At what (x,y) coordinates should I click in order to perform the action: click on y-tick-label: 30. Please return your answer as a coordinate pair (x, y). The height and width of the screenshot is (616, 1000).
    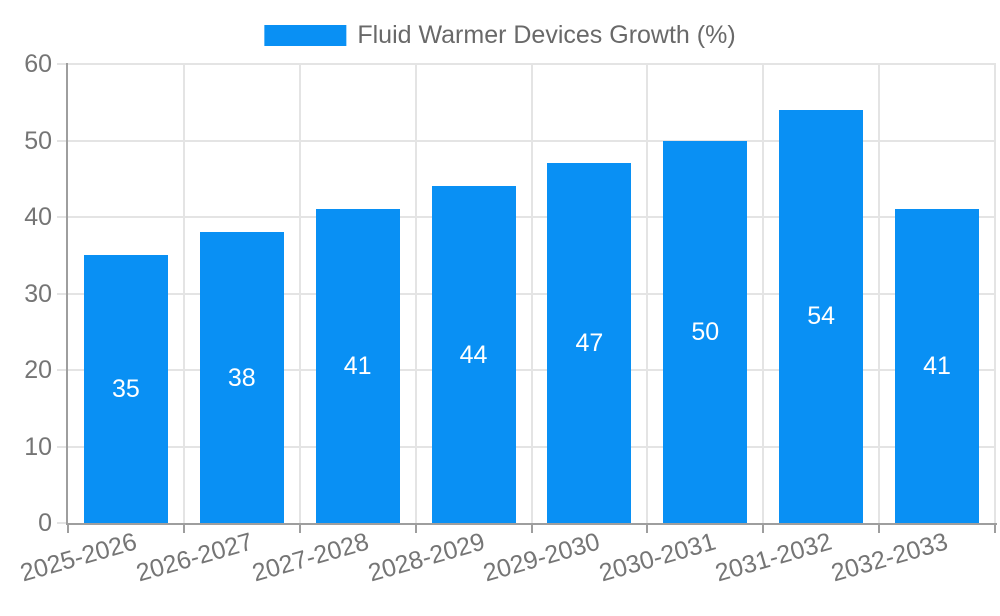
    Looking at the image, I should click on (38, 293).